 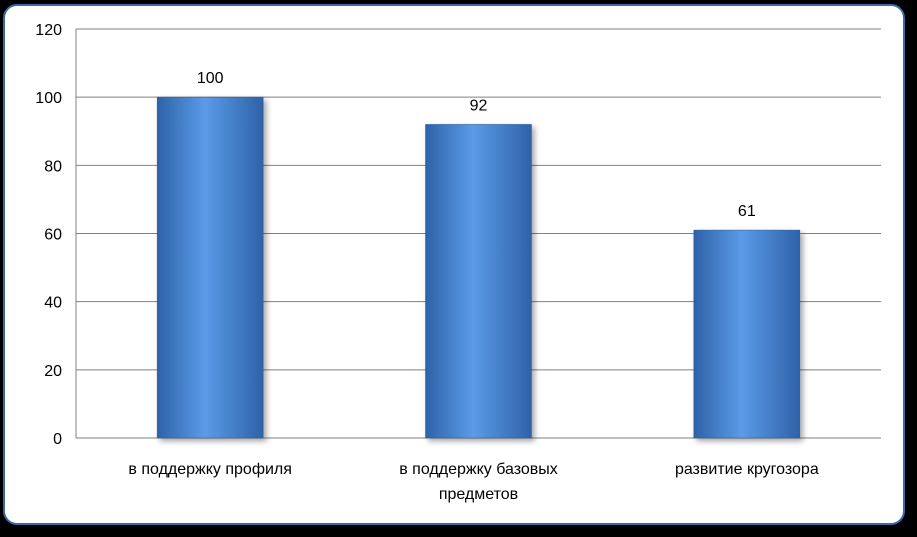 What do you see at coordinates (478, 494) in the screenshot?
I see `category-label: предметов` at bounding box center [478, 494].